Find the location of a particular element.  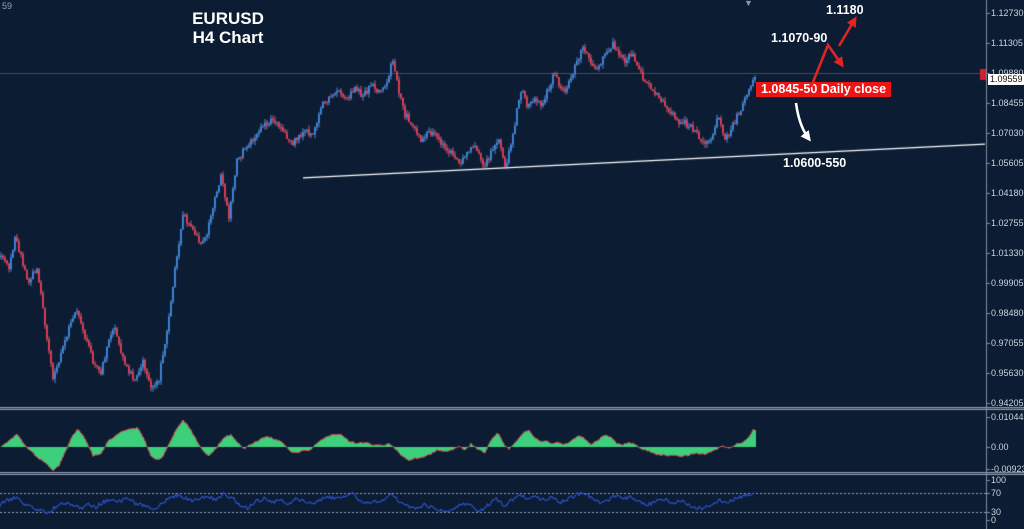

axis-label: 100 is located at coordinates (999, 480).